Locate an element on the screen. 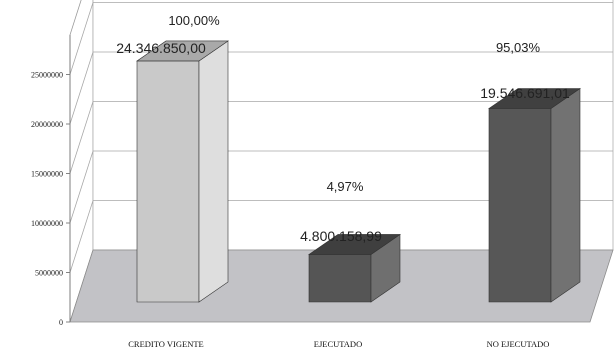  category-label: EJECUTADO is located at coordinates (338, 344).